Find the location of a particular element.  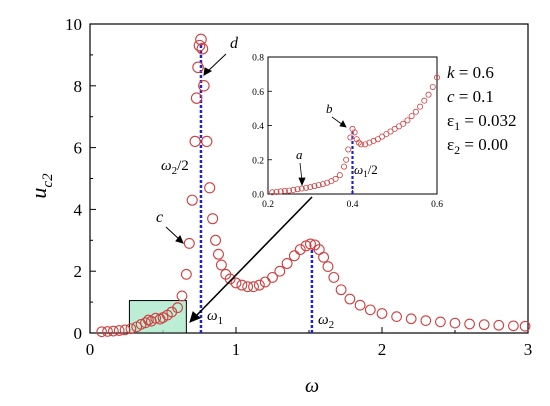

annotation-c: c is located at coordinates (159, 217).